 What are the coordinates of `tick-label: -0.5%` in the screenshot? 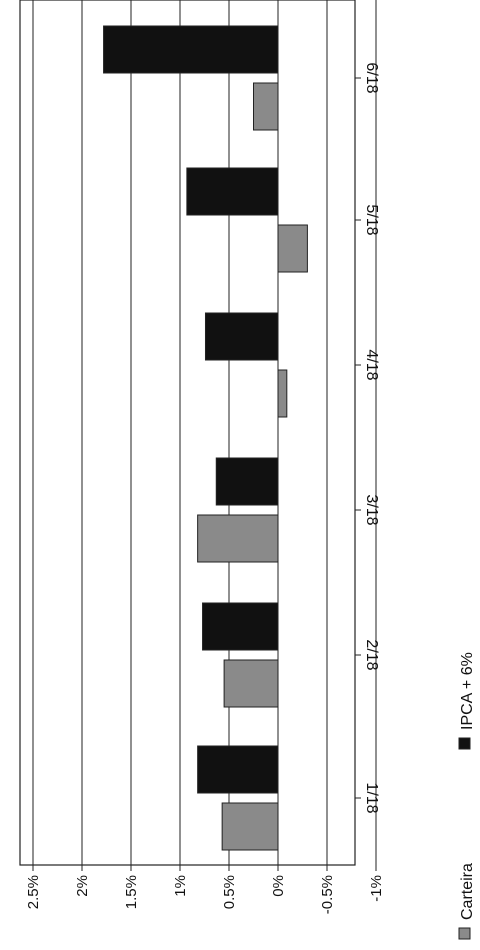 It's located at (327, 894).